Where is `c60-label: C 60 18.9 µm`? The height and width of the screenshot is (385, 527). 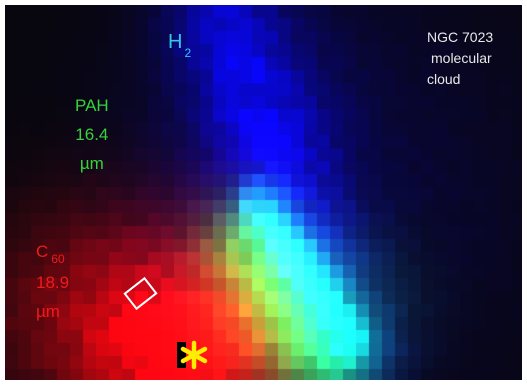
c60-label: C 60 18.9 µm is located at coordinates (52, 281).